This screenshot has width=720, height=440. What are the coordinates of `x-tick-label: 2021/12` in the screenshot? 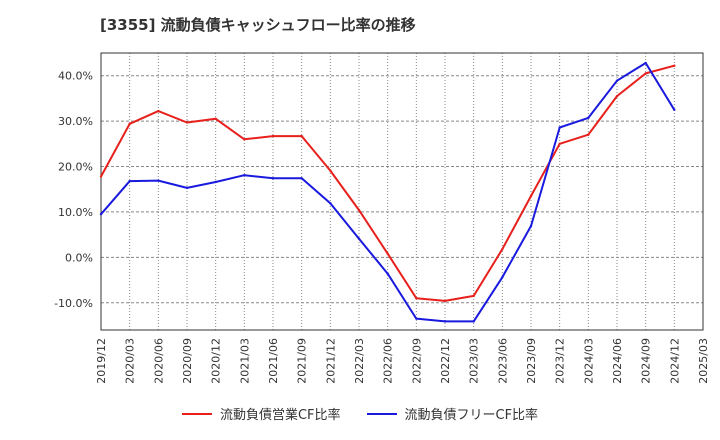 It's located at (330, 361).